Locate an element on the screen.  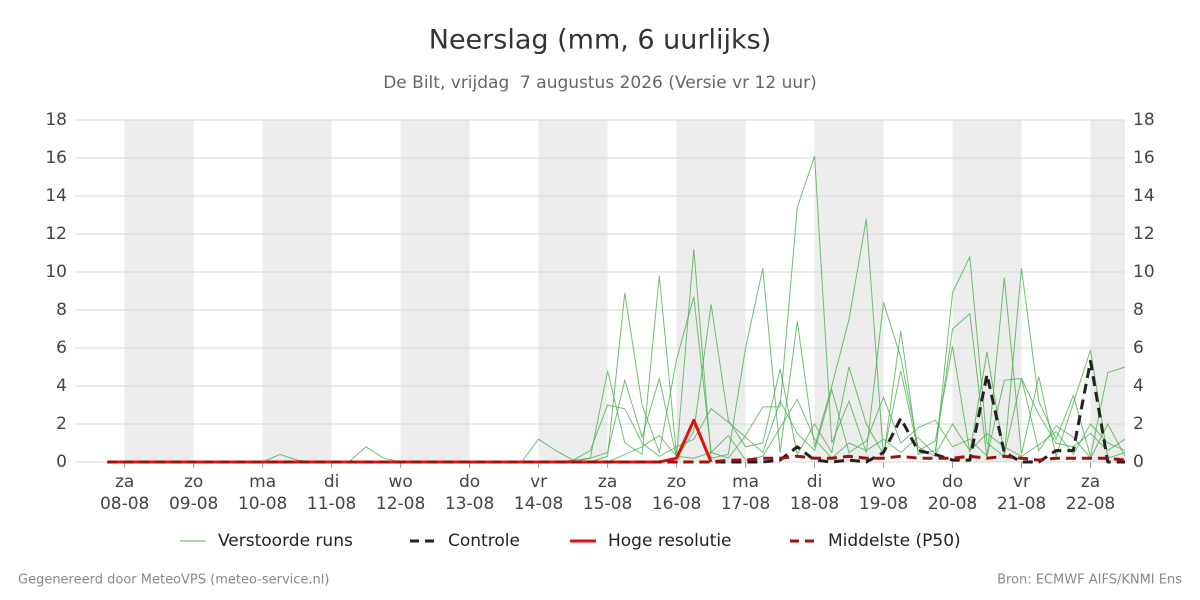
y2-tick-label: 14 is located at coordinates (1144, 196).